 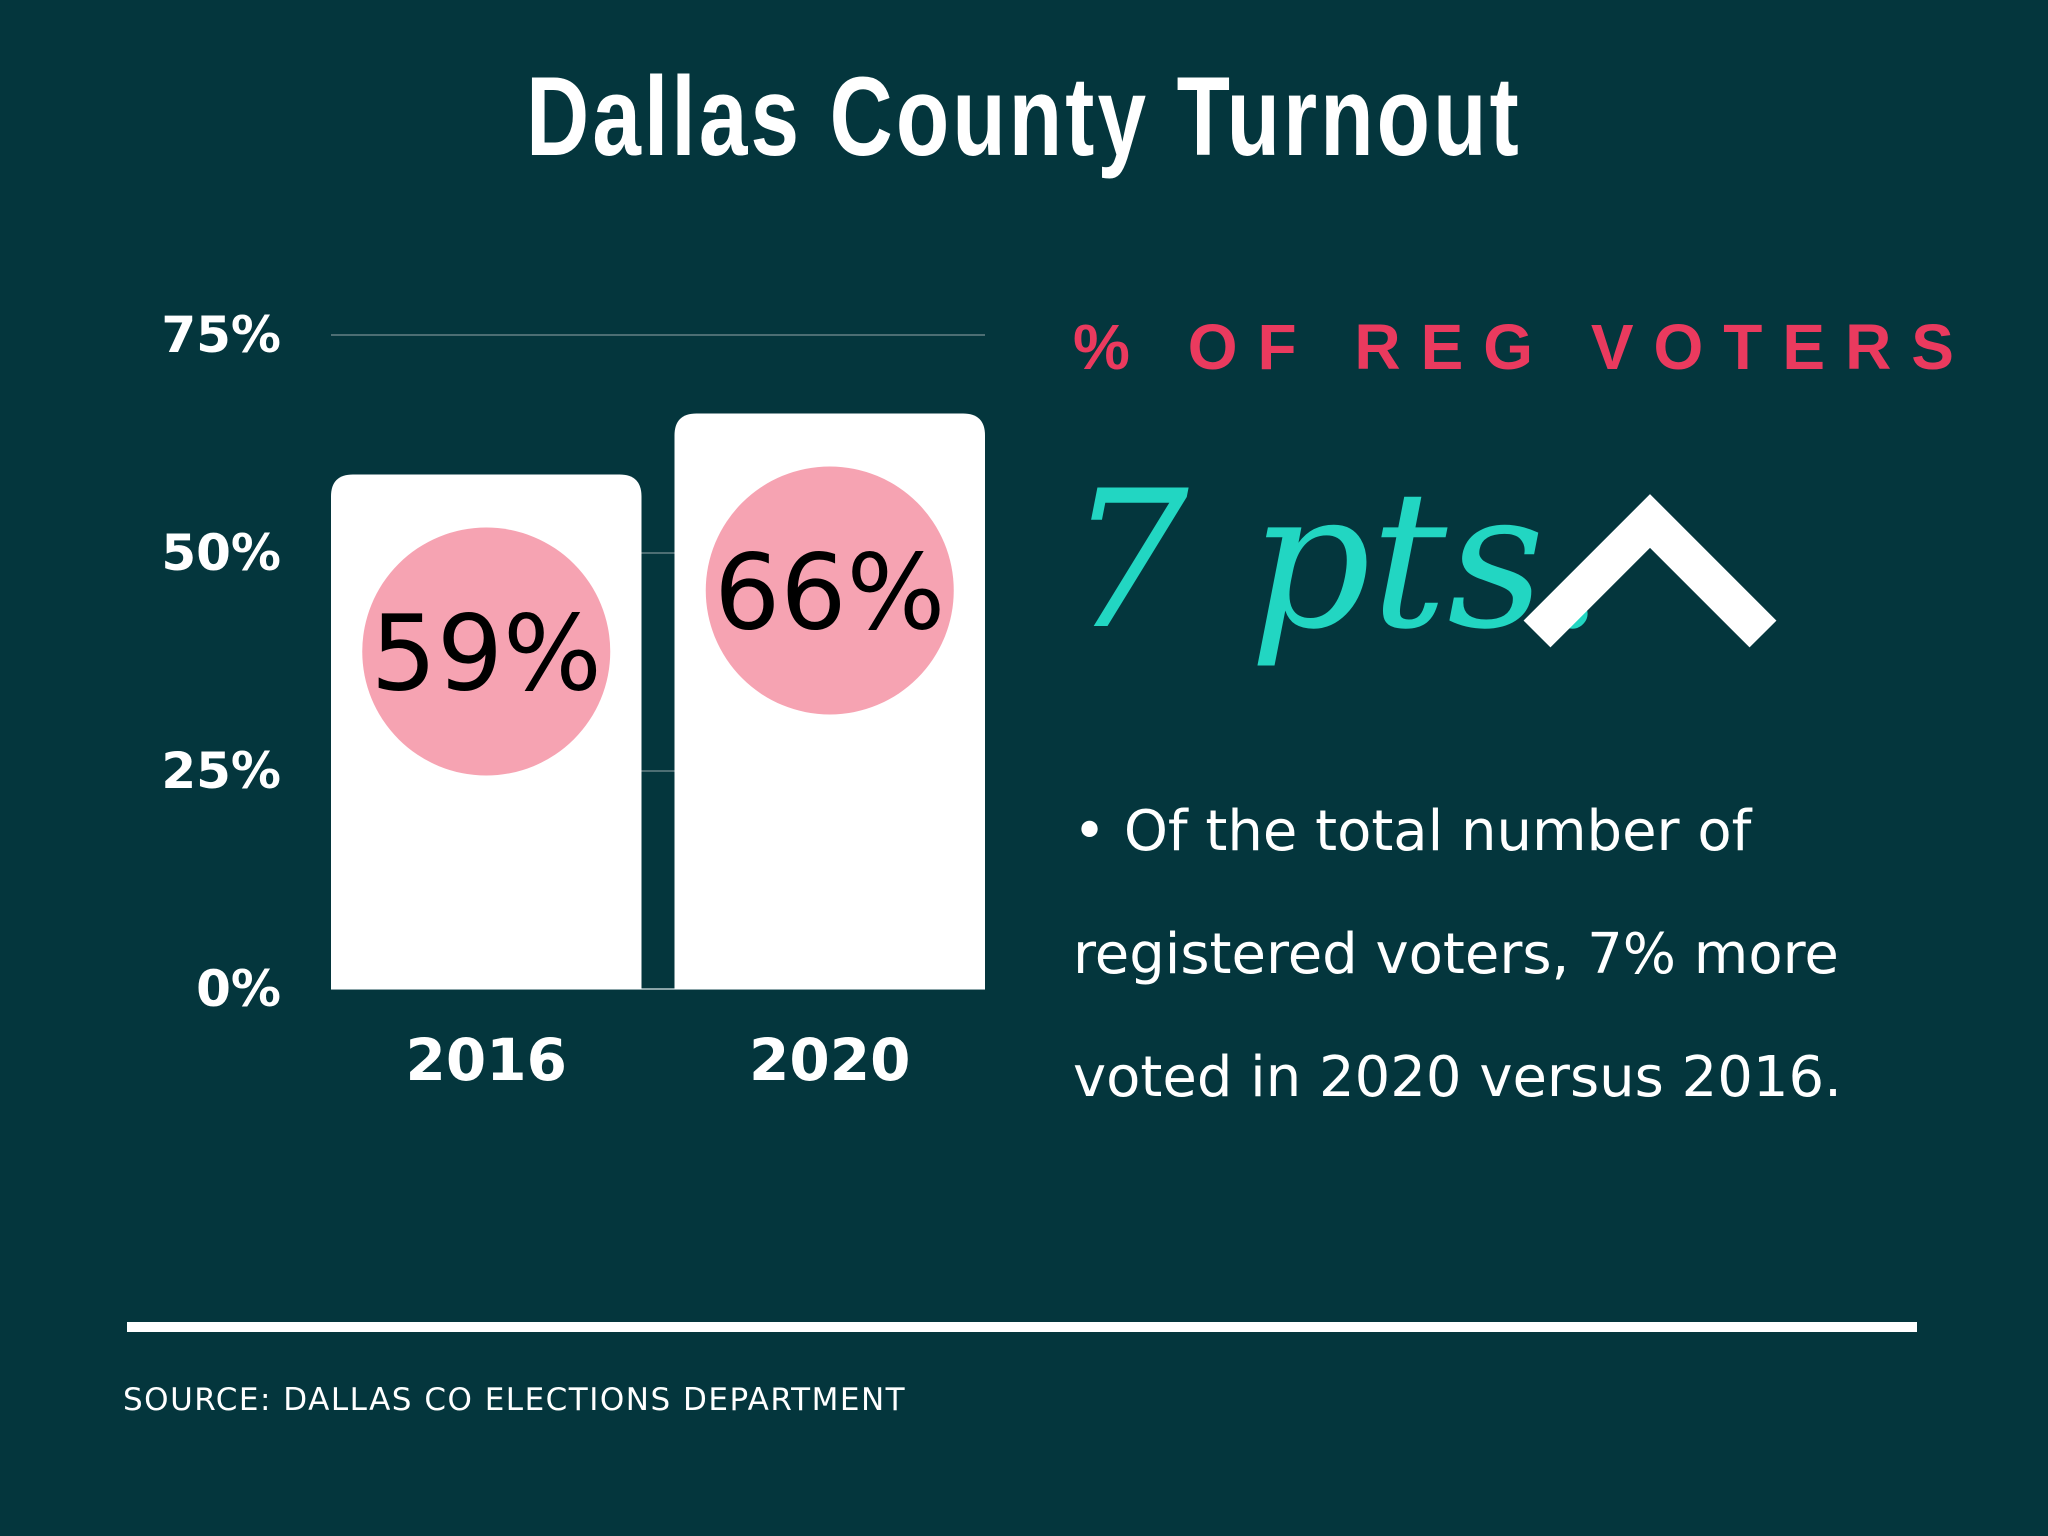 What do you see at coordinates (1024, 116) in the screenshot?
I see `page-title: Dallas County Turnout` at bounding box center [1024, 116].